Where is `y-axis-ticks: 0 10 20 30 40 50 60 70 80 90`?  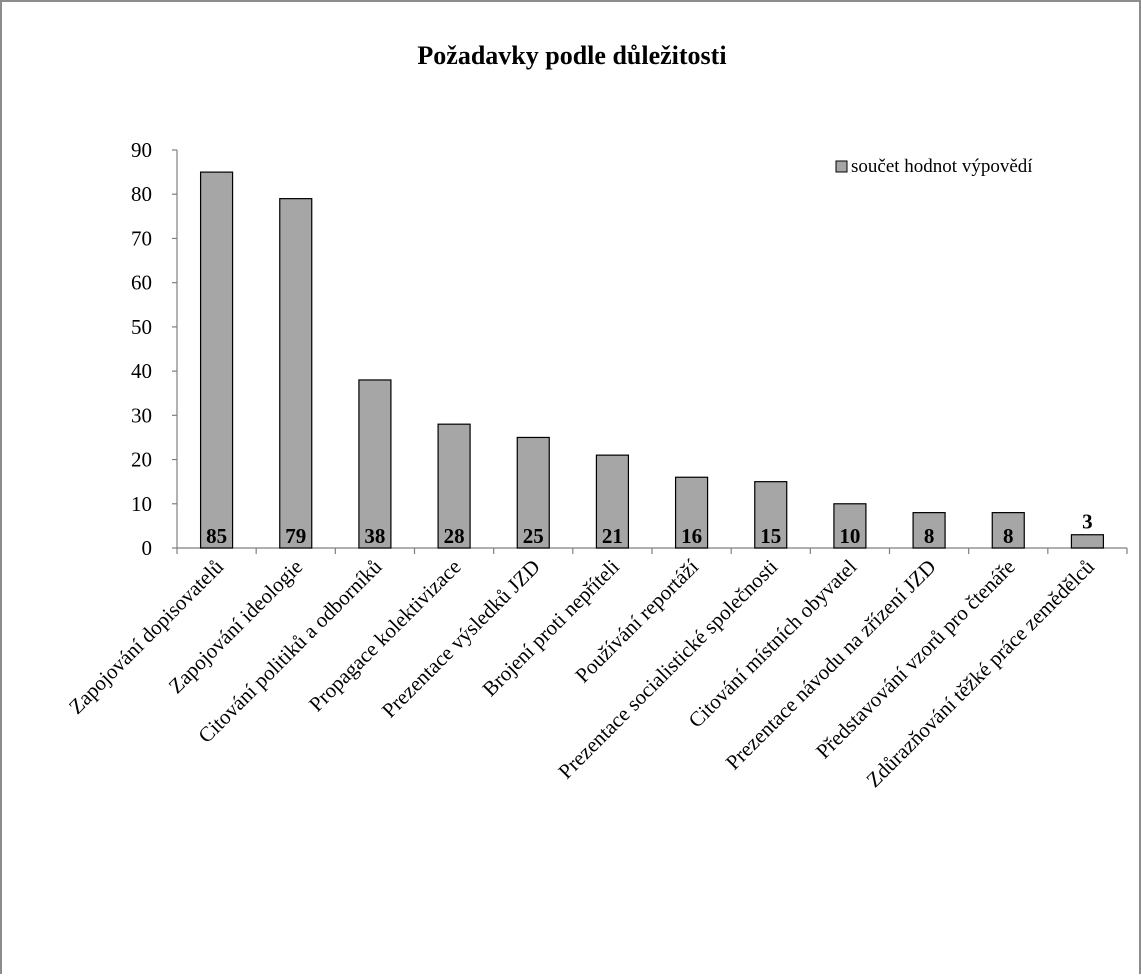
y-axis-ticks: 0 10 20 30 40 50 60 70 80 90 is located at coordinates (154, 349).